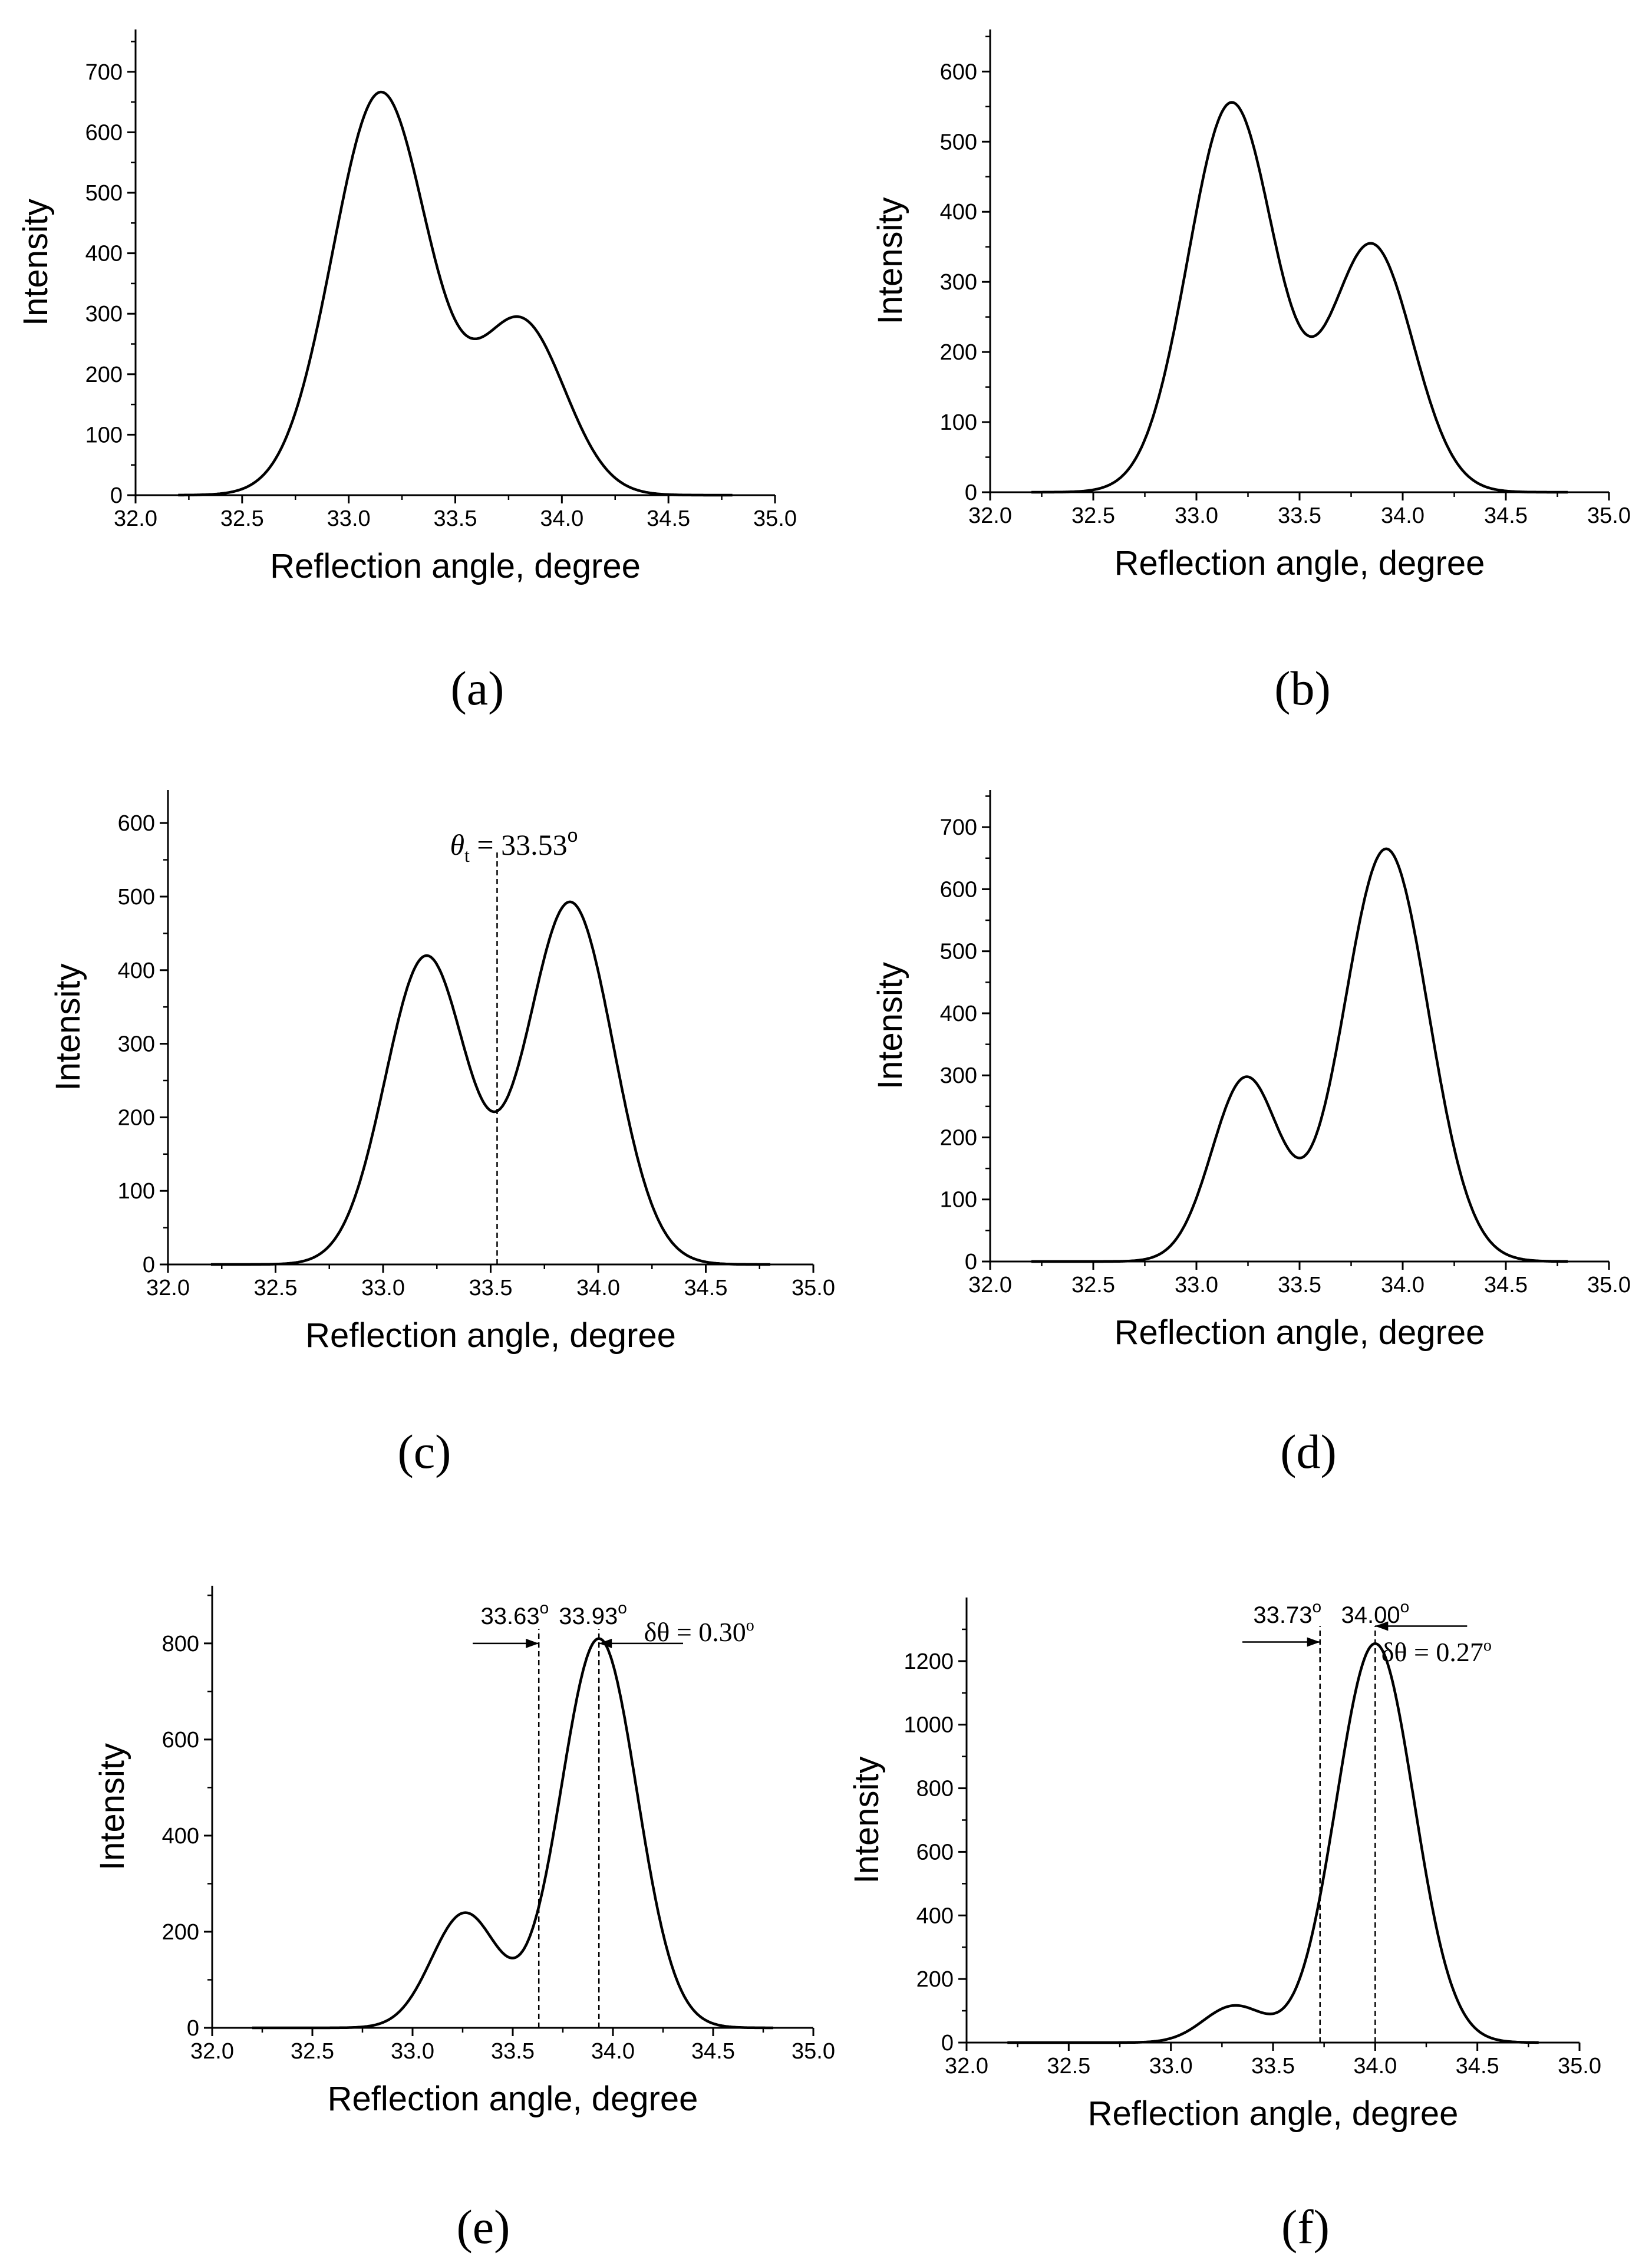 This screenshot has height=2266, width=1652. Describe the element at coordinates (1302, 688) in the screenshot. I see `panel-caption: (b)` at that location.